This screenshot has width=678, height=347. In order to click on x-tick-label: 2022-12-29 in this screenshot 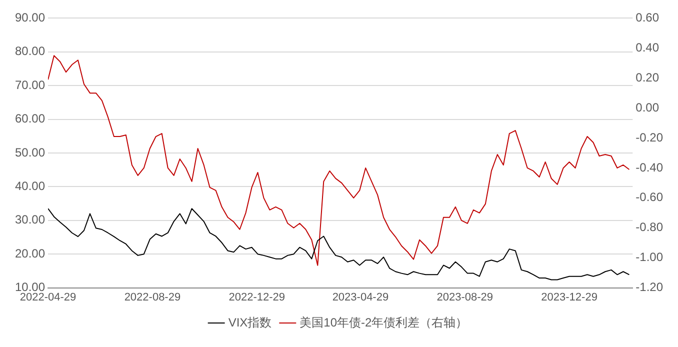, I will do `click(257, 297)`.